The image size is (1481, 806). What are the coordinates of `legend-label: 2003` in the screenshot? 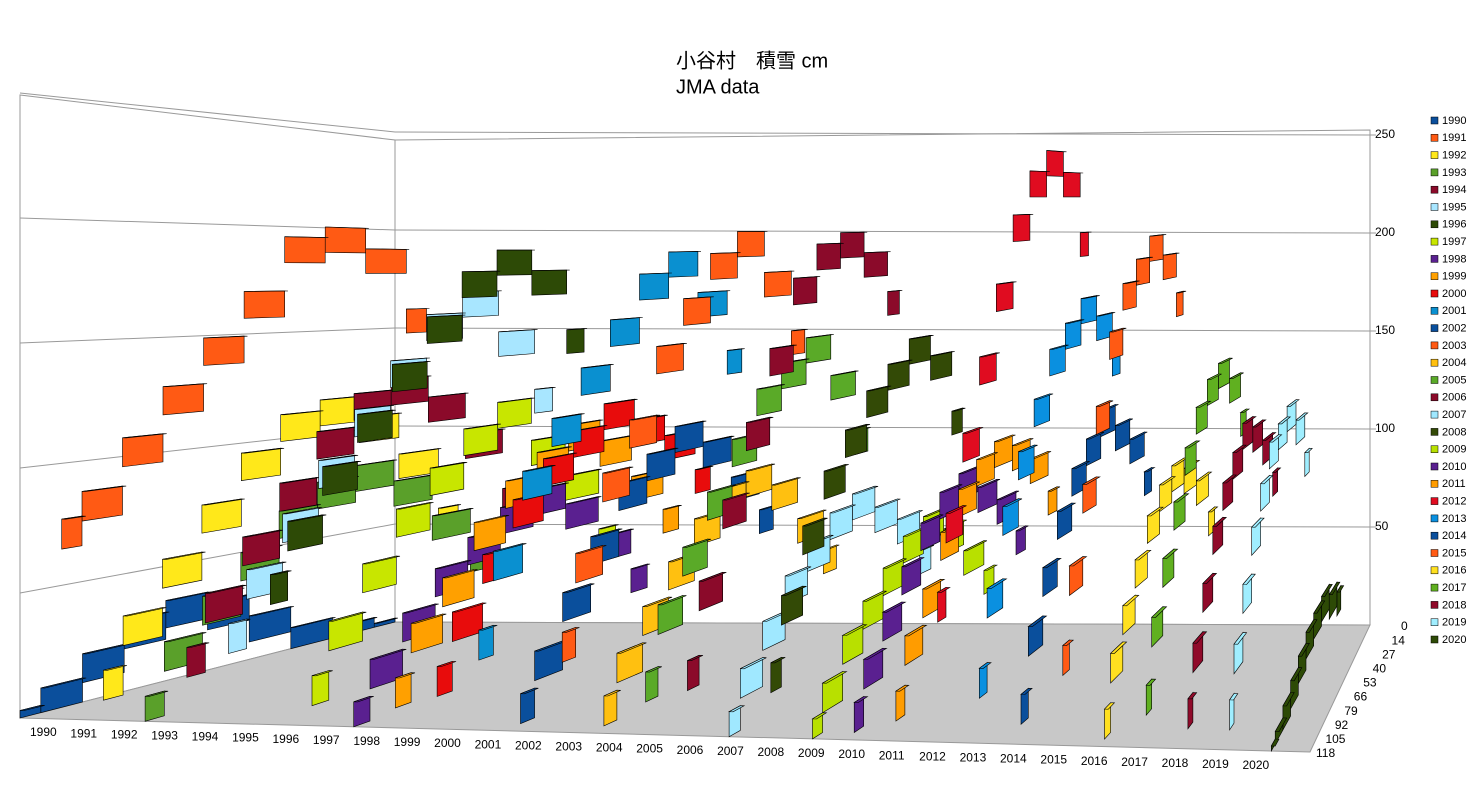 It's located at (1454, 346).